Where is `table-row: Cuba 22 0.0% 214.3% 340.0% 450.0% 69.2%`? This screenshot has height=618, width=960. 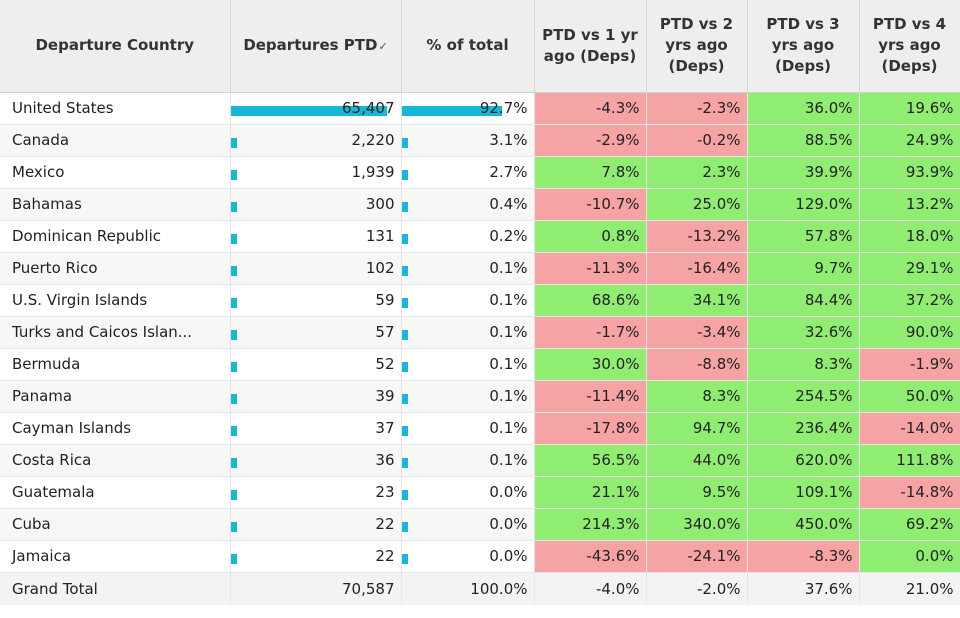 table-row: Cuba 22 0.0% 214.3% 340.0% 450.0% 69.2% is located at coordinates (480, 524).